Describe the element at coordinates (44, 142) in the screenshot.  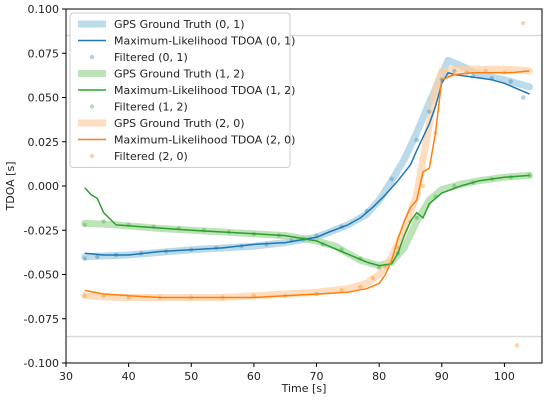
I see `y-tick-label: 0.025` at that location.